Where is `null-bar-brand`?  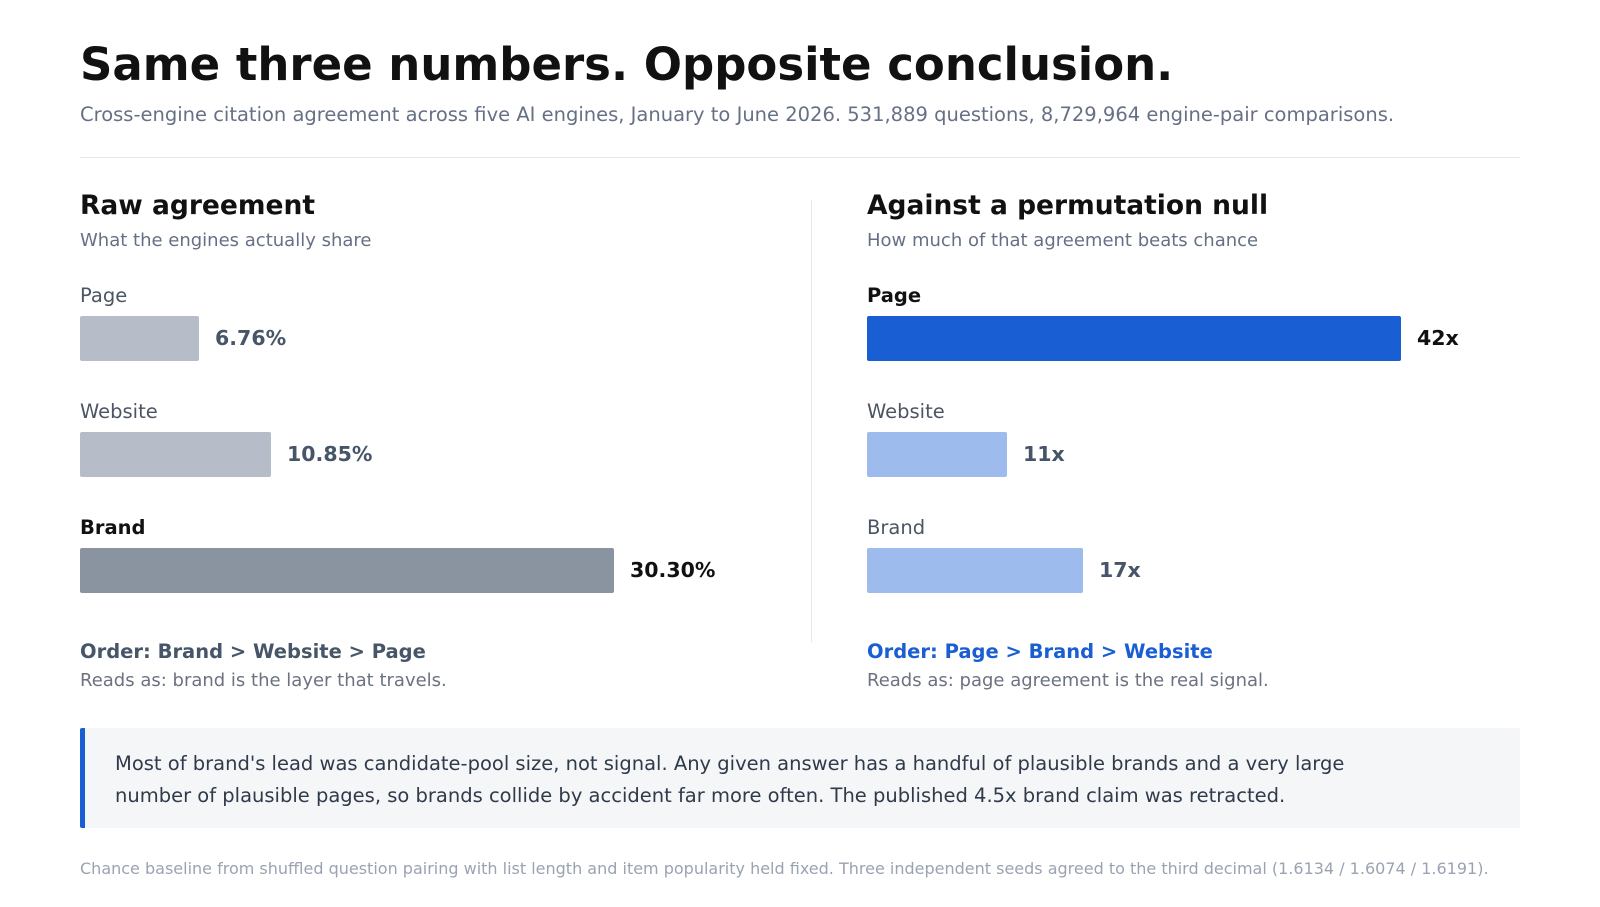
null-bar-brand is located at coordinates (975, 570).